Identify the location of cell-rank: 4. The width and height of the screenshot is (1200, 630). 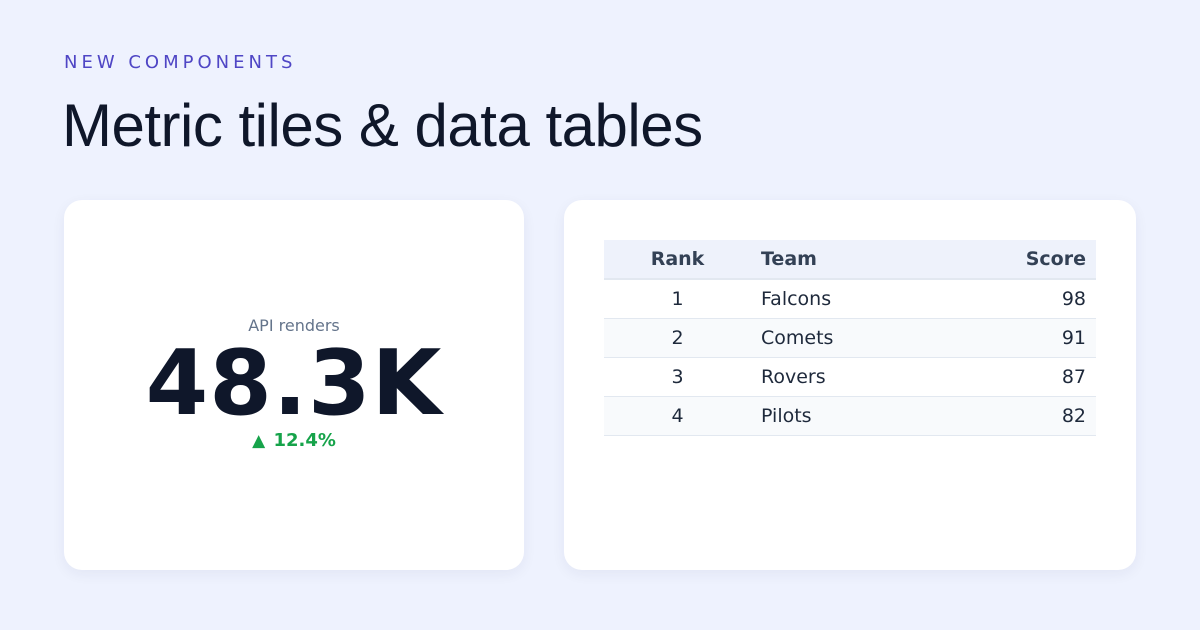
(677, 416).